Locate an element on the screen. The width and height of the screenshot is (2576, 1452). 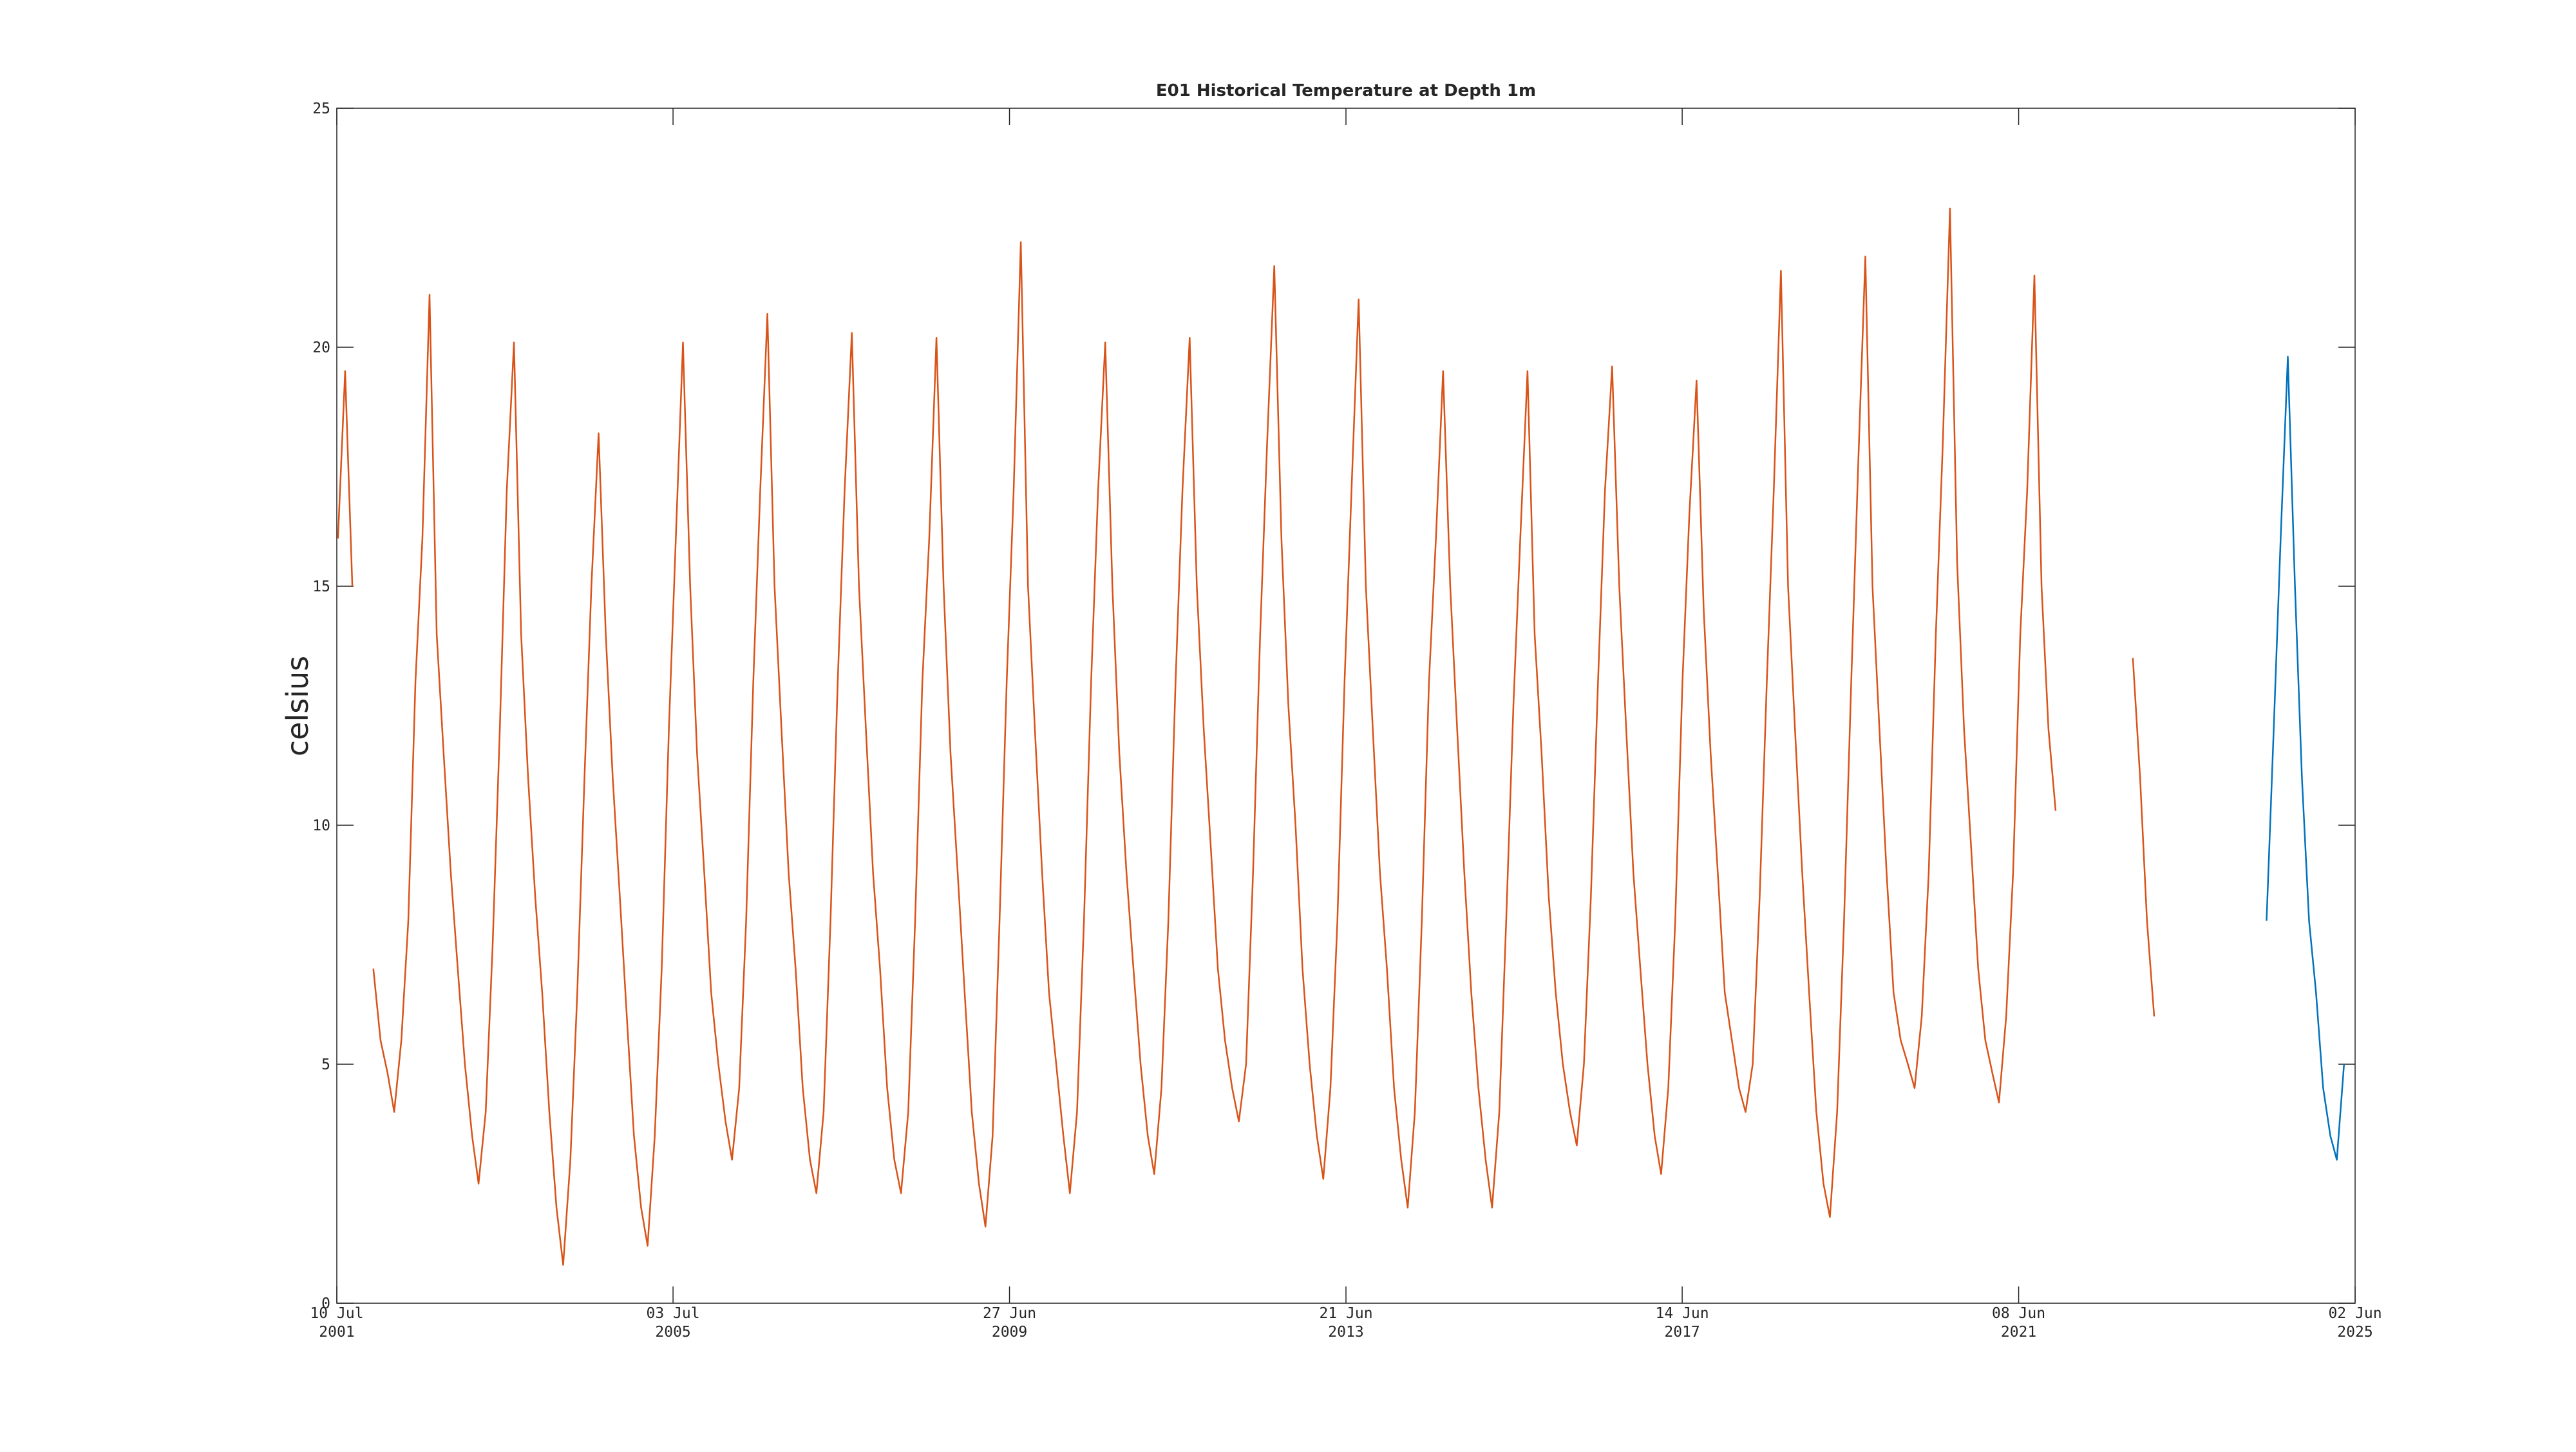
x-tick-label: 10 Jul is located at coordinates (336, 1313).